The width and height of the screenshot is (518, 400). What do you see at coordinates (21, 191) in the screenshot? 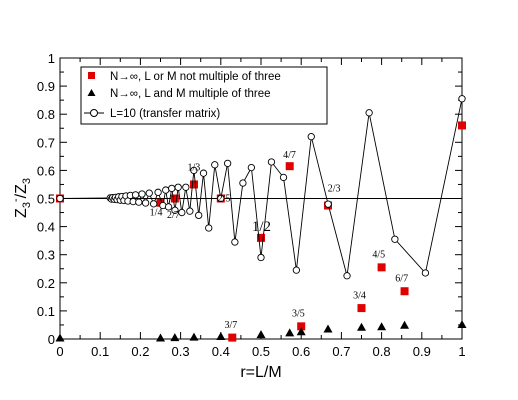
I see `y-axis-title-slash: /Z` at bounding box center [21, 191].